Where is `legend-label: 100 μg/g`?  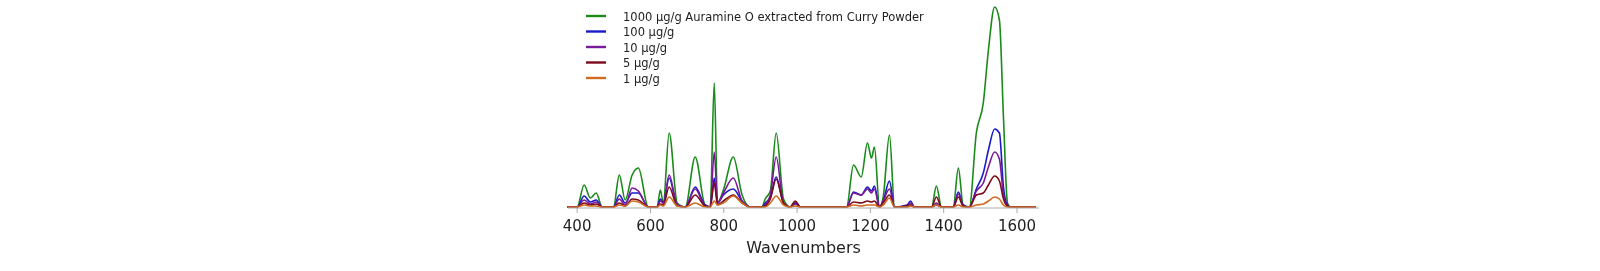 legend-label: 100 μg/g is located at coordinates (649, 32).